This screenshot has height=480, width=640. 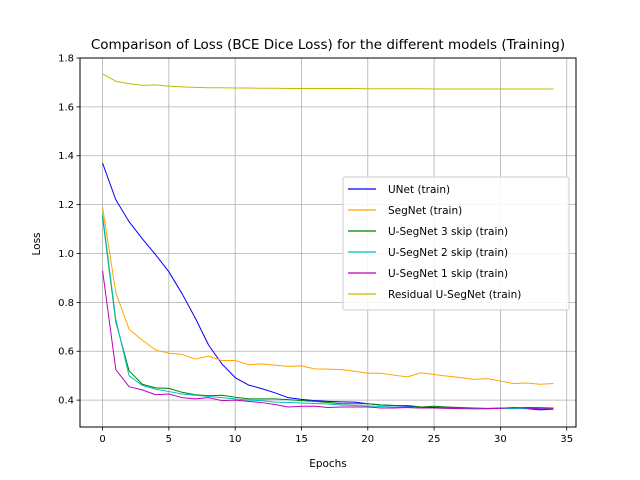 What do you see at coordinates (169, 439) in the screenshot?
I see `x-tick-label: 5` at bounding box center [169, 439].